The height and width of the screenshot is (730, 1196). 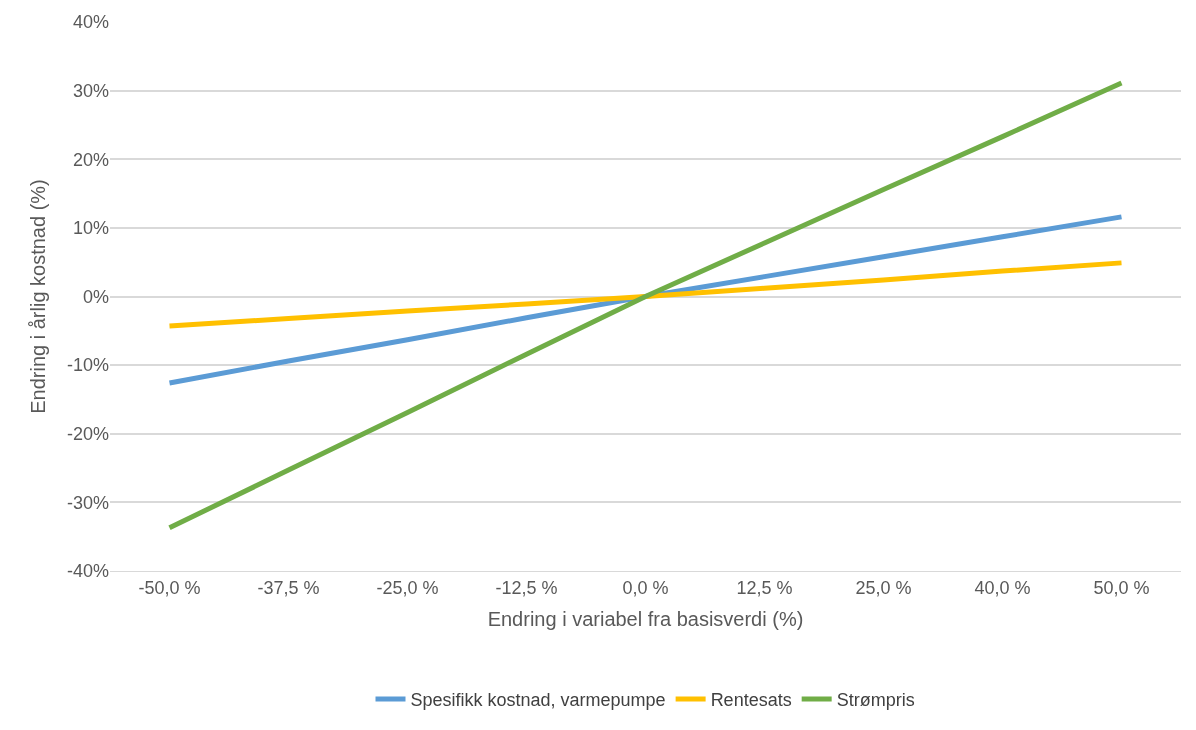 I want to click on y-tick-label: -30%, so click(x=87, y=502).